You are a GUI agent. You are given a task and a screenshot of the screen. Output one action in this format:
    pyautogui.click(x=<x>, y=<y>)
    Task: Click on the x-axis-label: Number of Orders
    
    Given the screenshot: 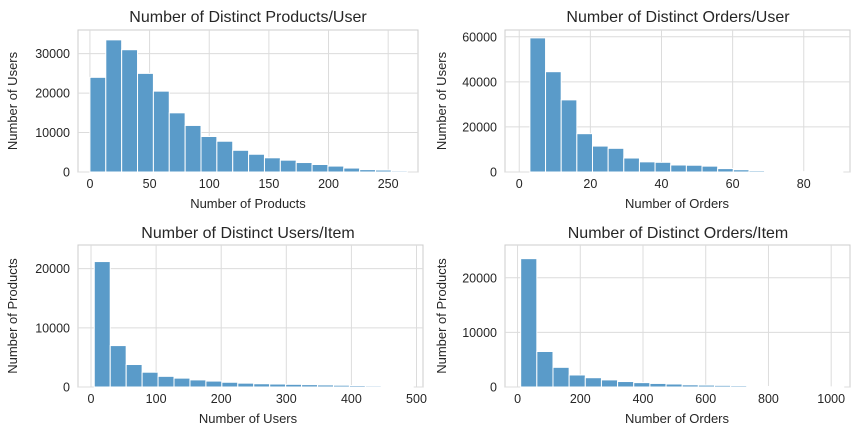 What is the action you would take?
    pyautogui.click(x=677, y=418)
    